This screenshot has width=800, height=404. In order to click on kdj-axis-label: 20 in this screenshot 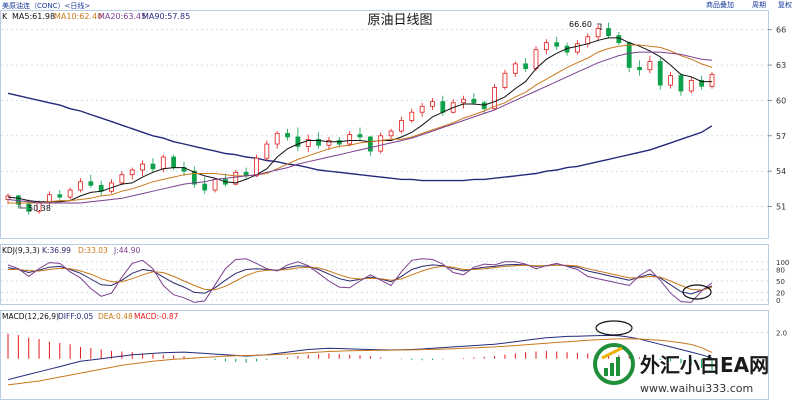, I will do `click(780, 293)`.